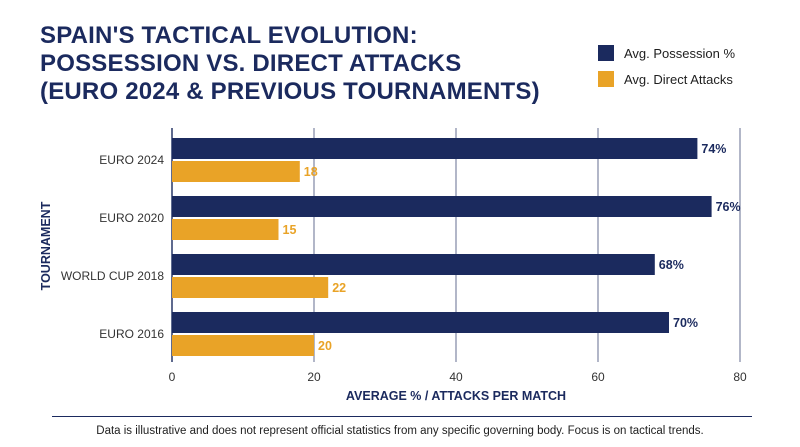 The width and height of the screenshot is (800, 447). Describe the element at coordinates (314, 377) in the screenshot. I see `x-tick-label-20: 20` at that location.